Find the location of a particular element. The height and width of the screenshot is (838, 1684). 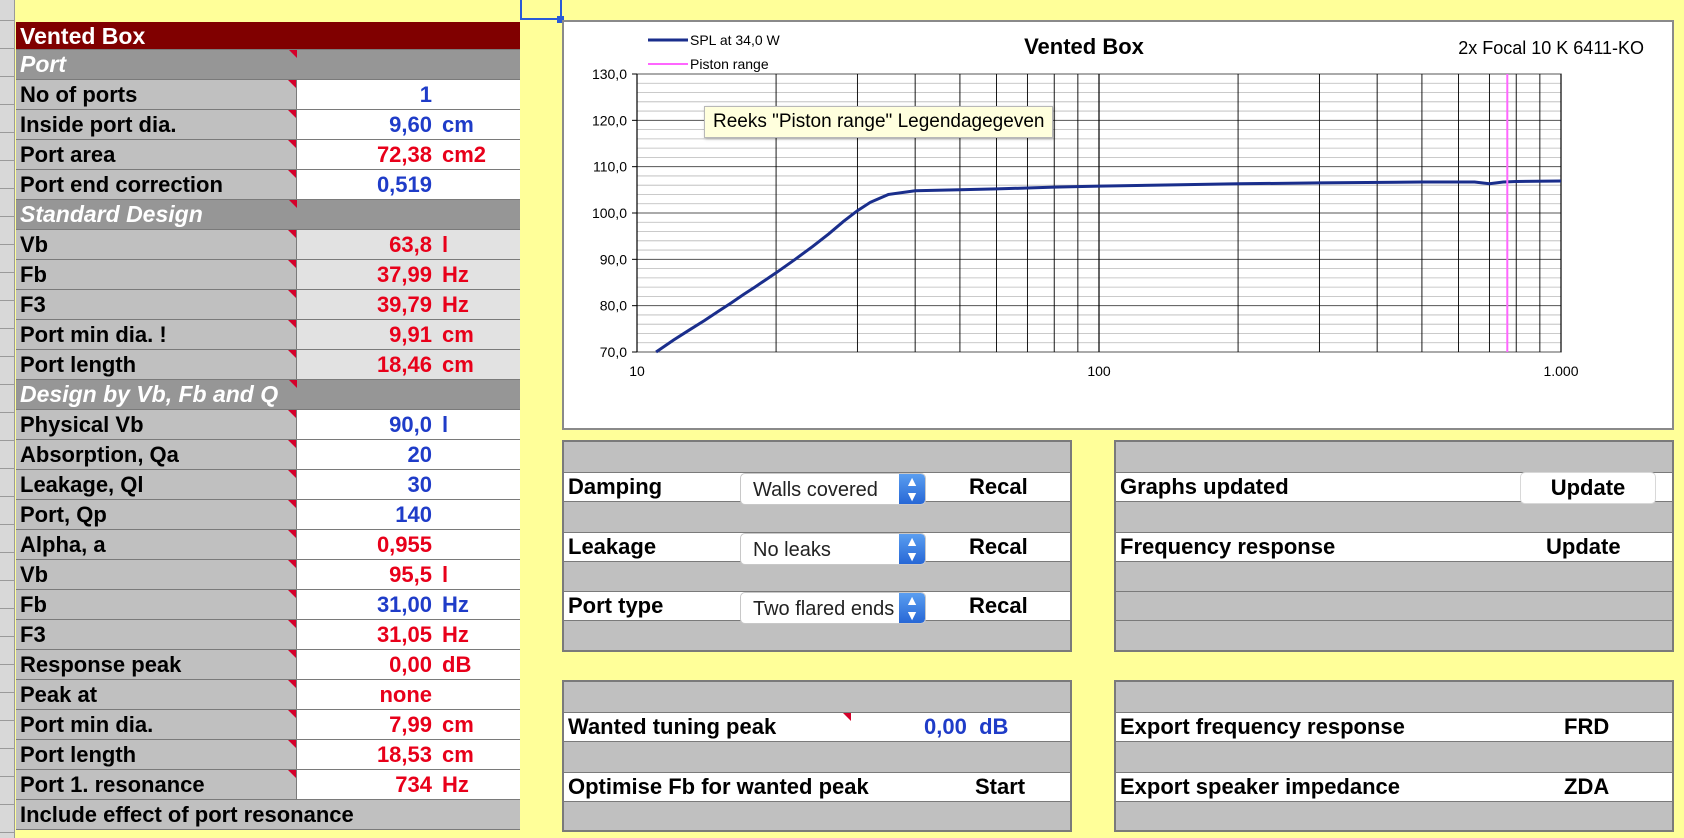

x-tick-label: 100 is located at coordinates (1099, 371).